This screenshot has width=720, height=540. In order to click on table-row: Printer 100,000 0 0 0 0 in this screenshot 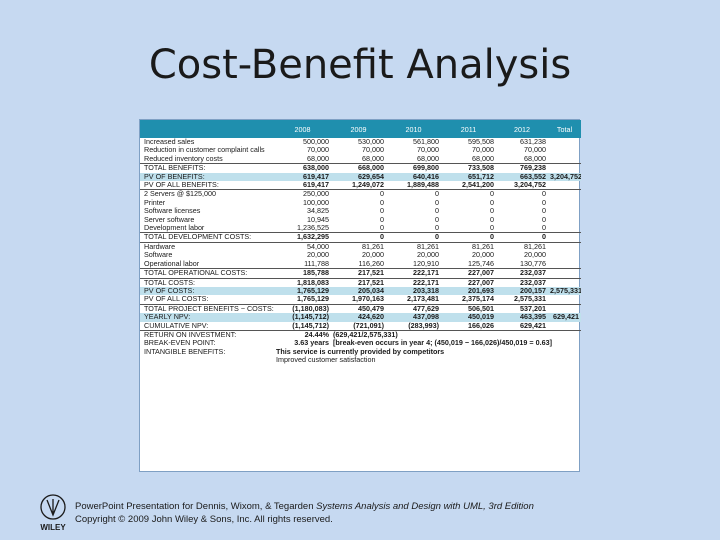, I will do `click(360, 203)`.